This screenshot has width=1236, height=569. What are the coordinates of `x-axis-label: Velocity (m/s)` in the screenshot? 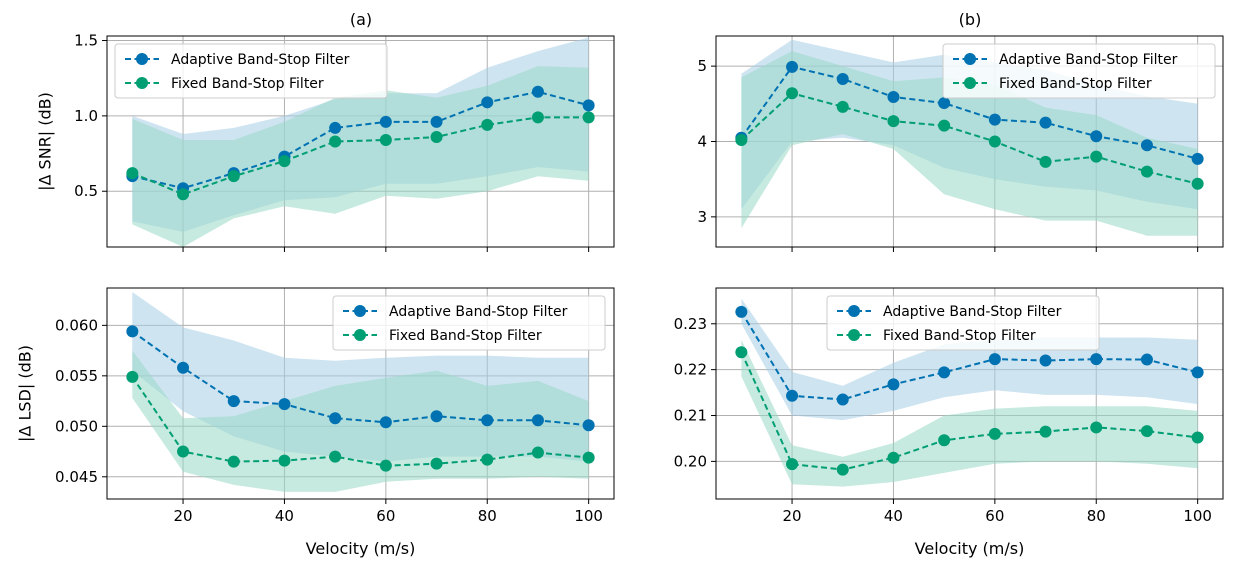 It's located at (970, 548).